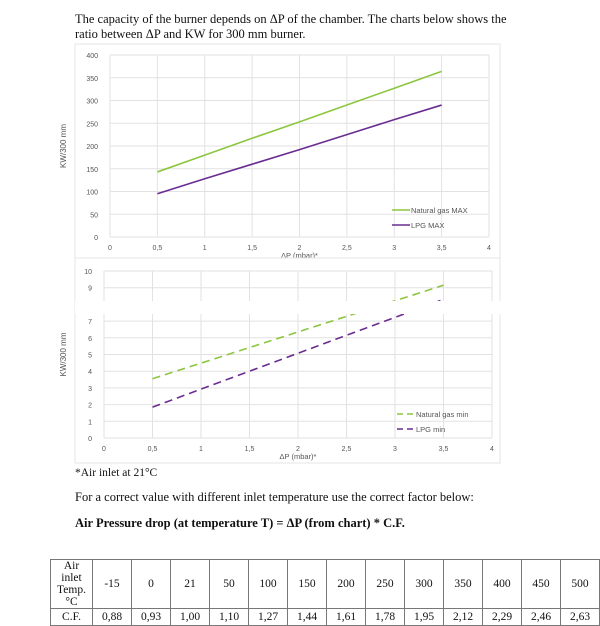 The image size is (600, 626). Describe the element at coordinates (71, 617) in the screenshot. I see `factor-header: C.F.` at that location.